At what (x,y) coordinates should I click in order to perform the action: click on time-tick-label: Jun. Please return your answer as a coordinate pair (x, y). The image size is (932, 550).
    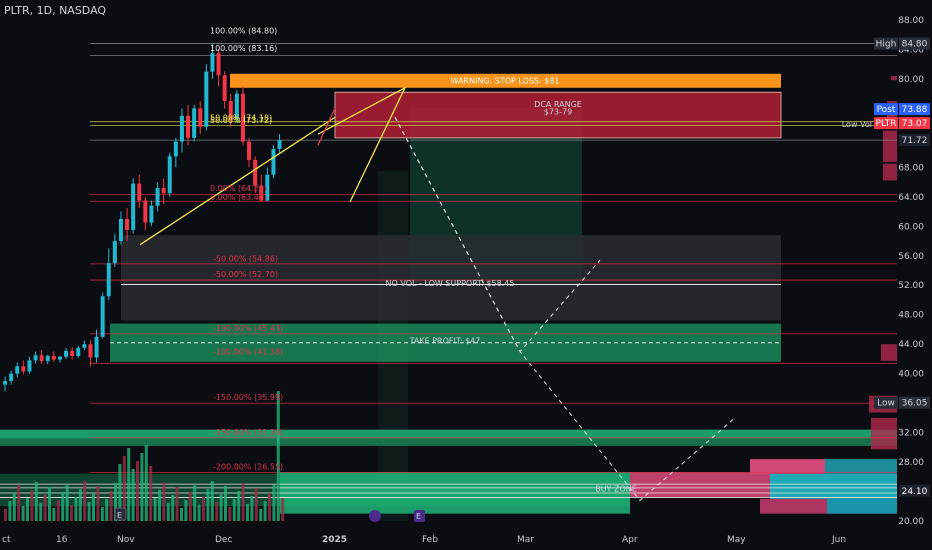
    Looking at the image, I should click on (838, 540).